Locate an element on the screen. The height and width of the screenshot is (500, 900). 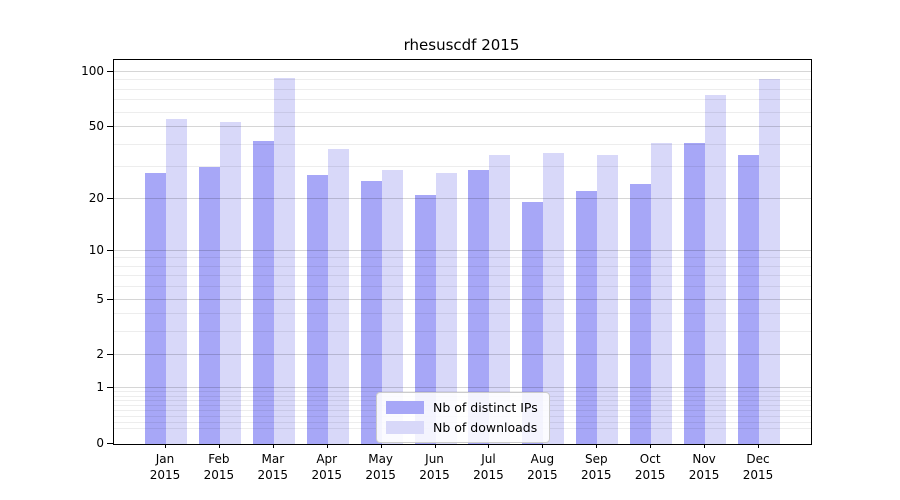
bar-downloads-aug is located at coordinates (554, 298).